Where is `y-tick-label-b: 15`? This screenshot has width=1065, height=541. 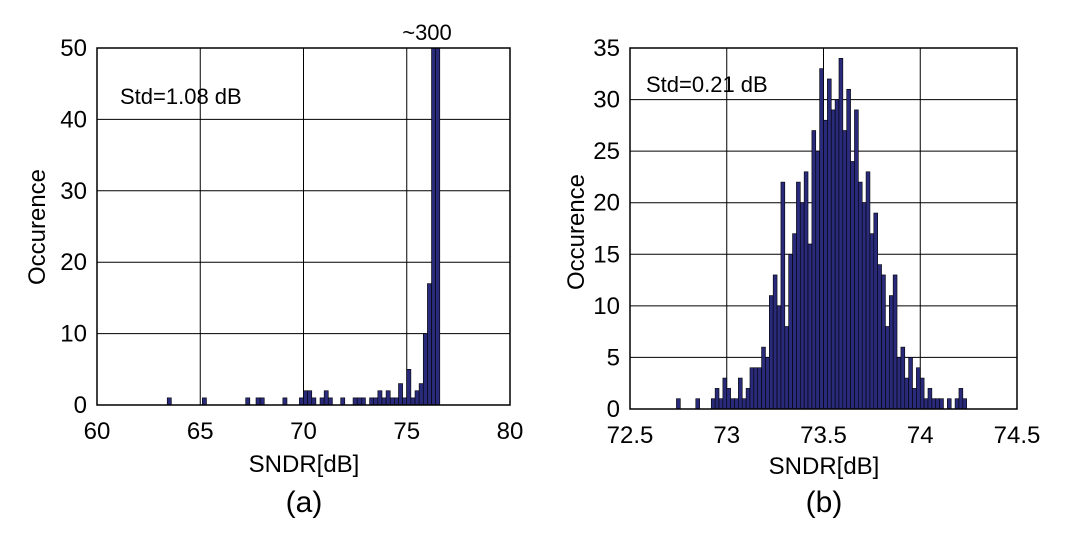 y-tick-label-b: 15 is located at coordinates (606, 254).